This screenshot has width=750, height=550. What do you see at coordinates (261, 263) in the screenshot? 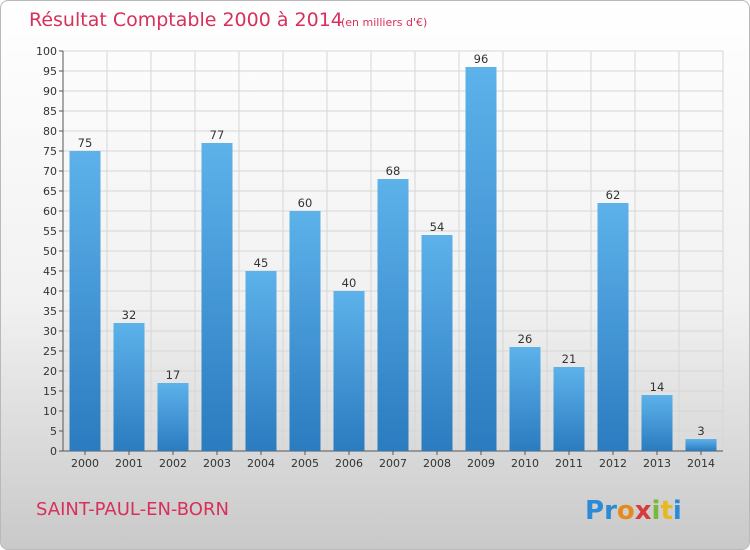
I see `value-label-2004: 45` at bounding box center [261, 263].